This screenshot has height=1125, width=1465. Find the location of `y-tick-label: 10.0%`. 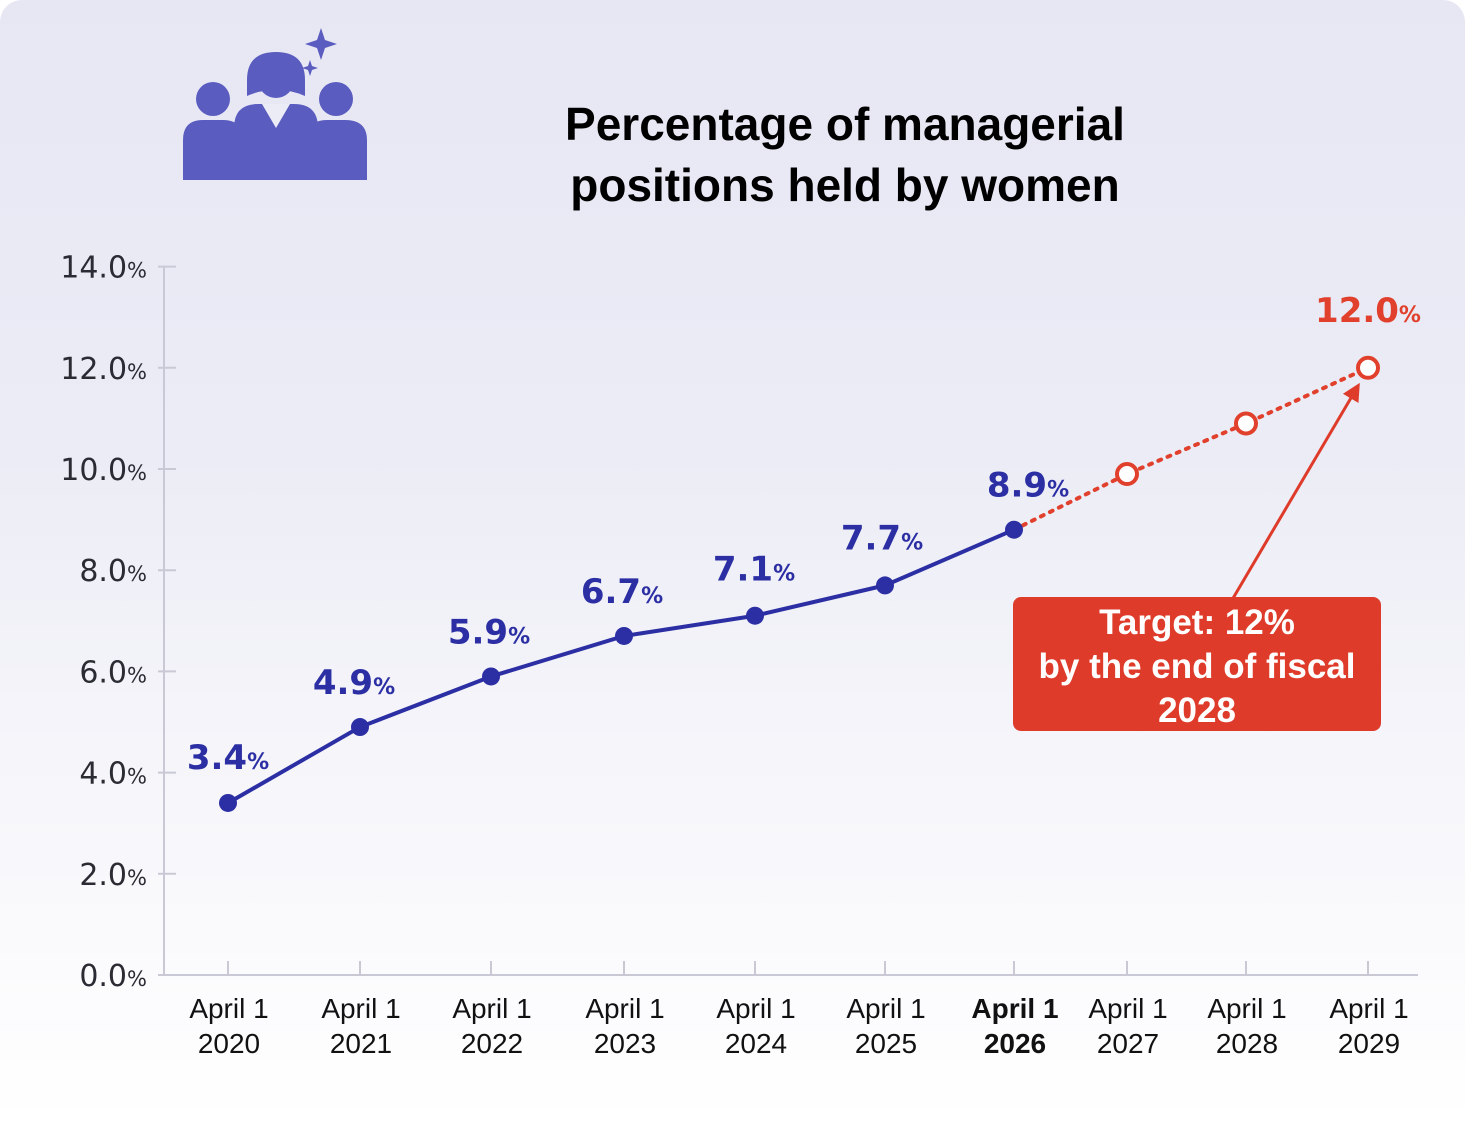

y-tick-label: 10.0% is located at coordinates (103, 470).